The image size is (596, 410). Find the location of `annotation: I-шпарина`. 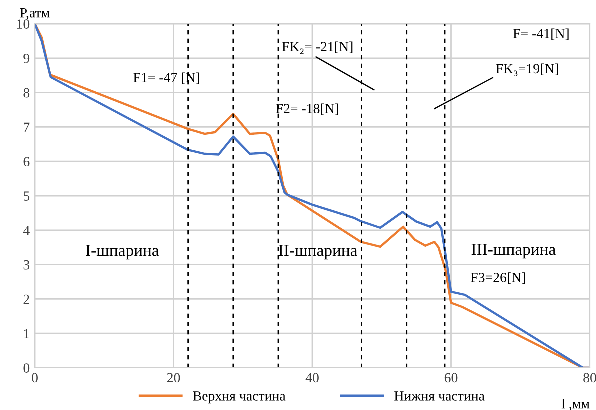

annotation: I-шпарина is located at coordinates (123, 252).